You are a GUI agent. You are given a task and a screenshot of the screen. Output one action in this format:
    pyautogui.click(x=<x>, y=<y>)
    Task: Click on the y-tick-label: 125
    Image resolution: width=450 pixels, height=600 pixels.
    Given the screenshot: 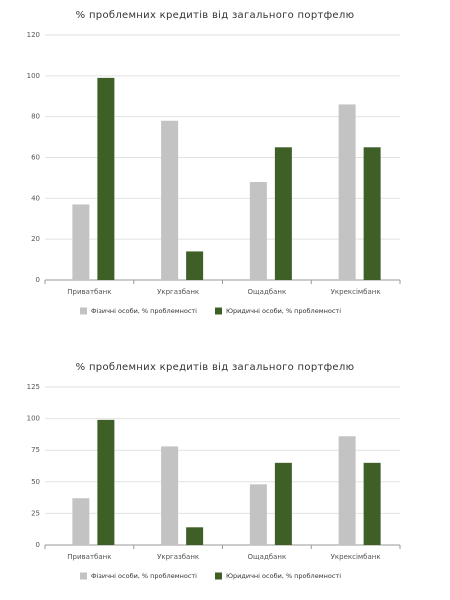 What is the action you would take?
    pyautogui.click(x=33, y=387)
    